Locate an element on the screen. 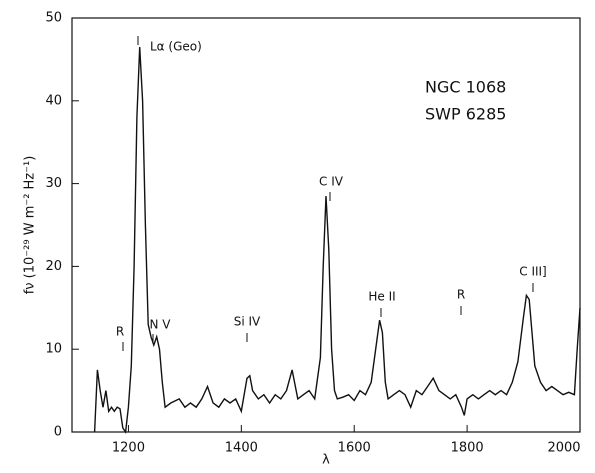 This screenshot has height=473, width=595. y-tick-label: 40 is located at coordinates (53, 100).